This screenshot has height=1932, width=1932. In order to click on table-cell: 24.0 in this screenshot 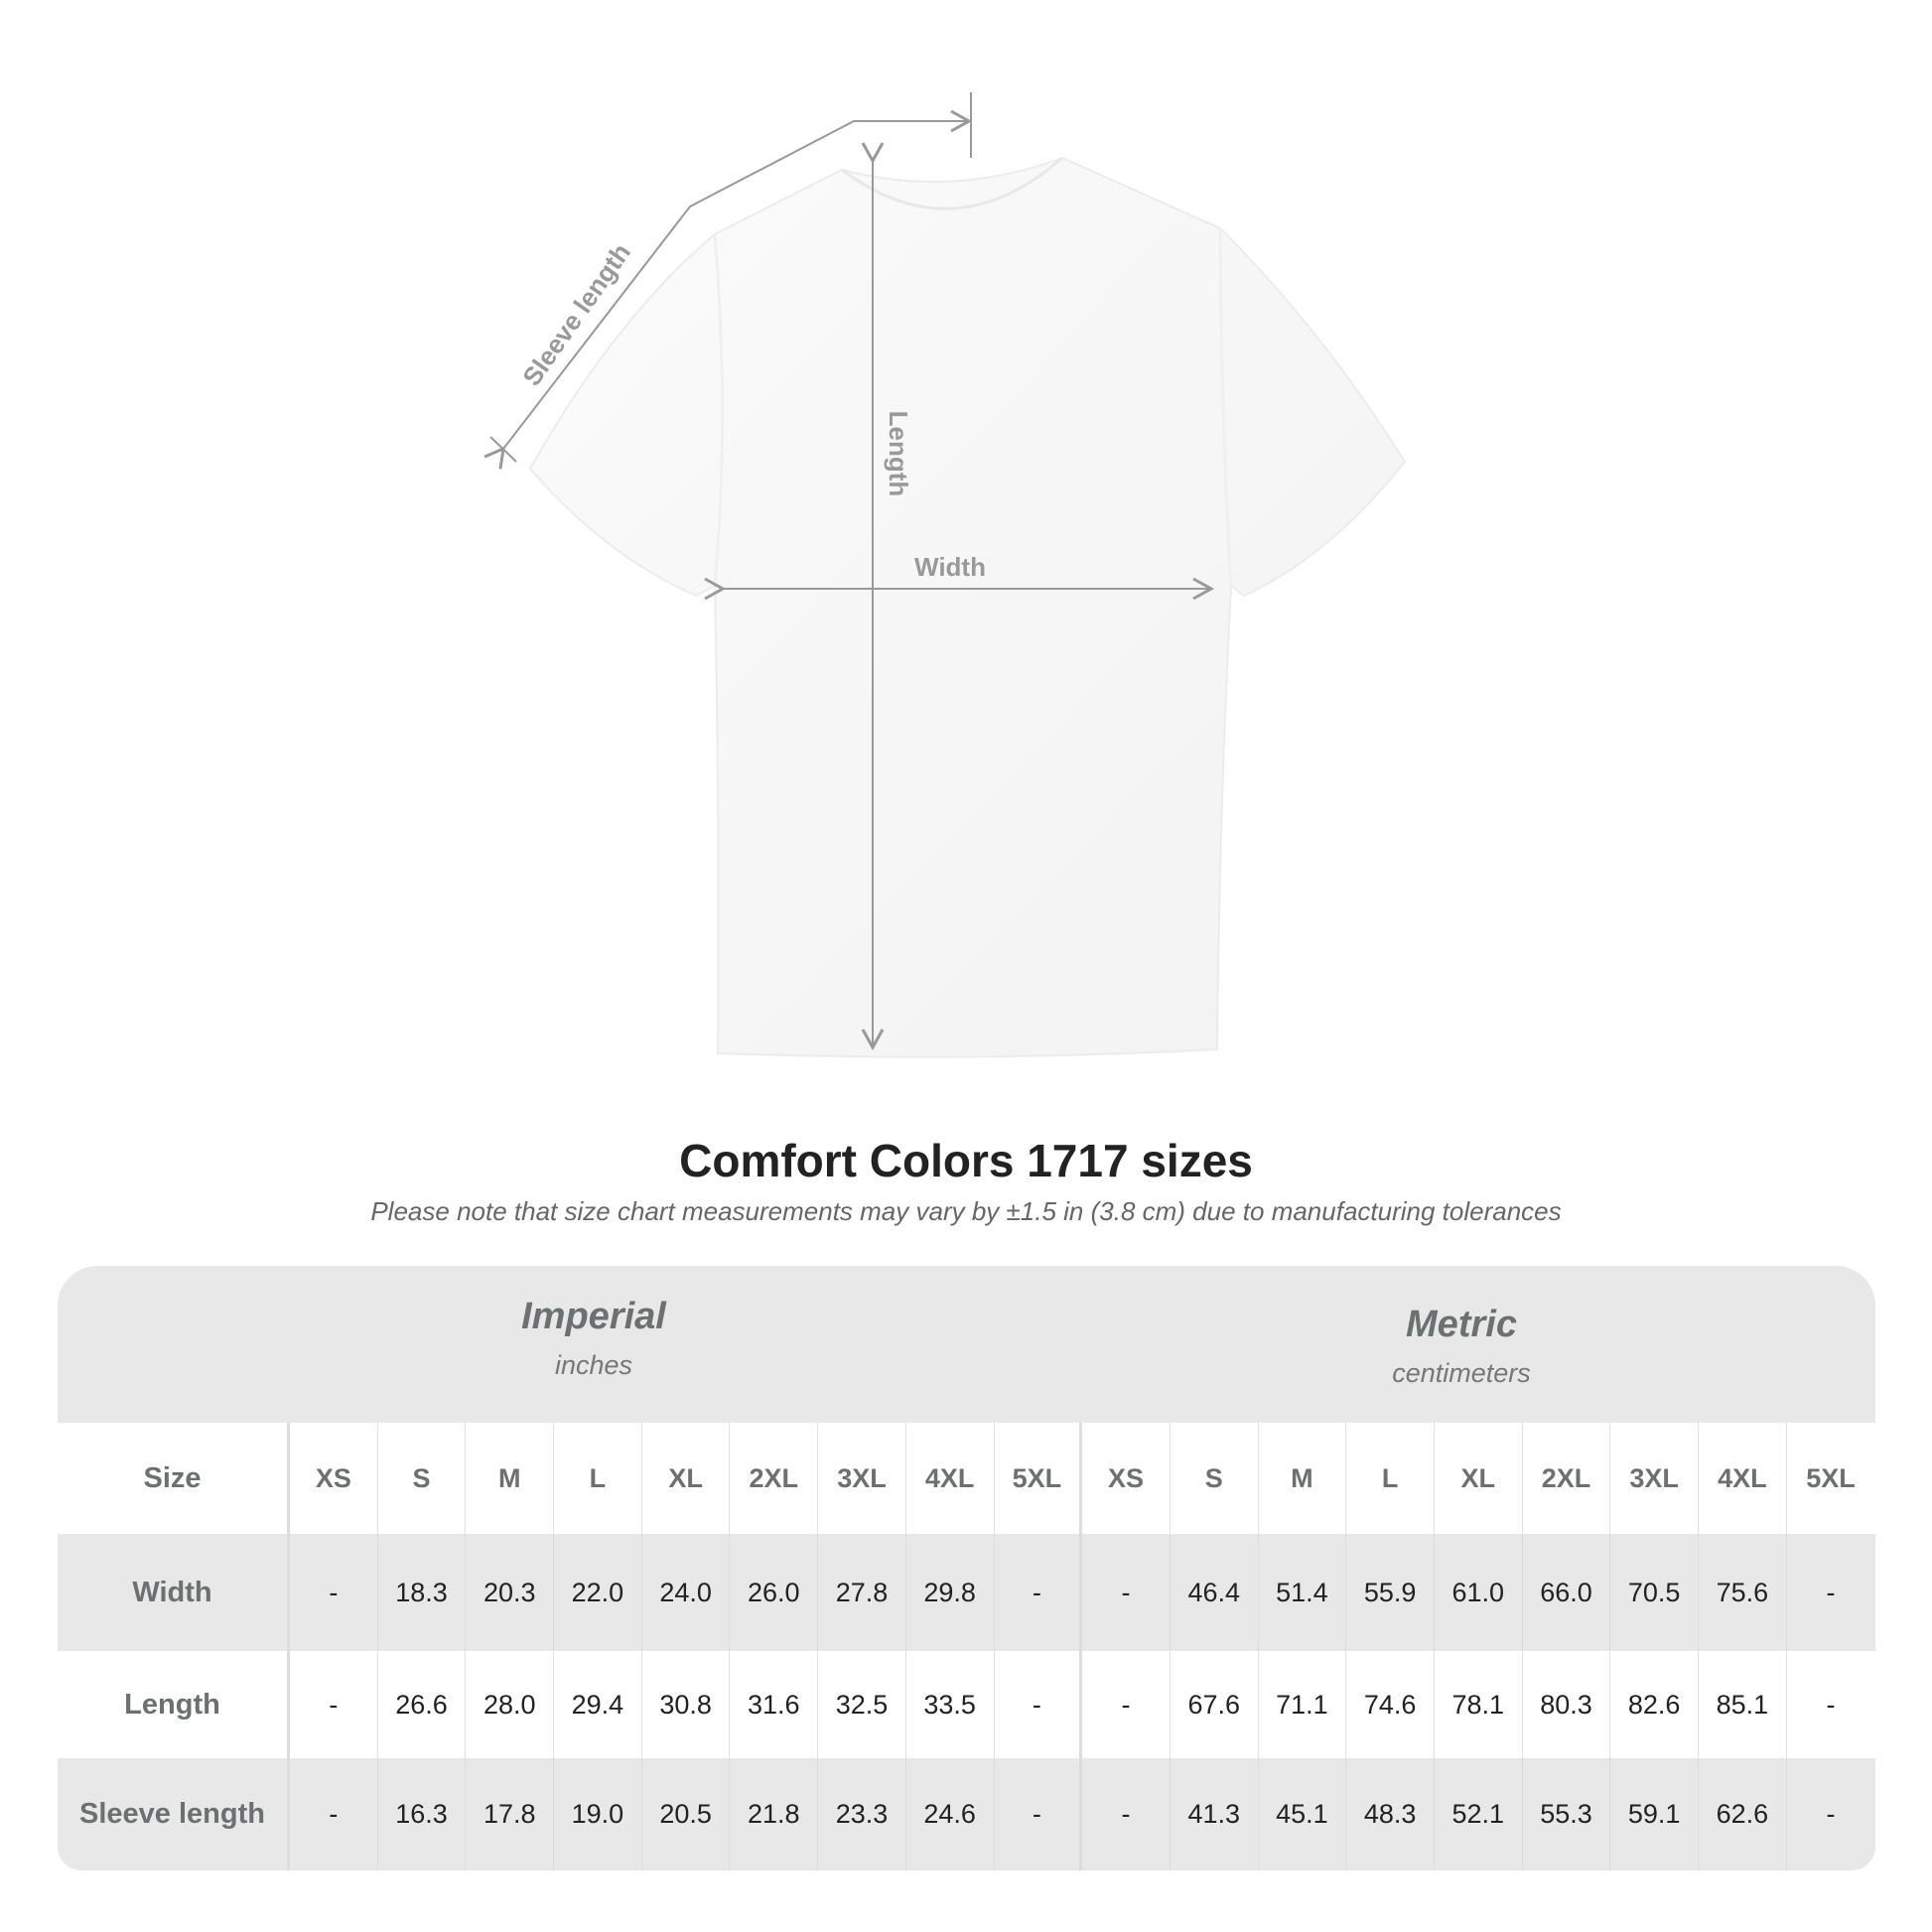, I will do `click(687, 1592)`.